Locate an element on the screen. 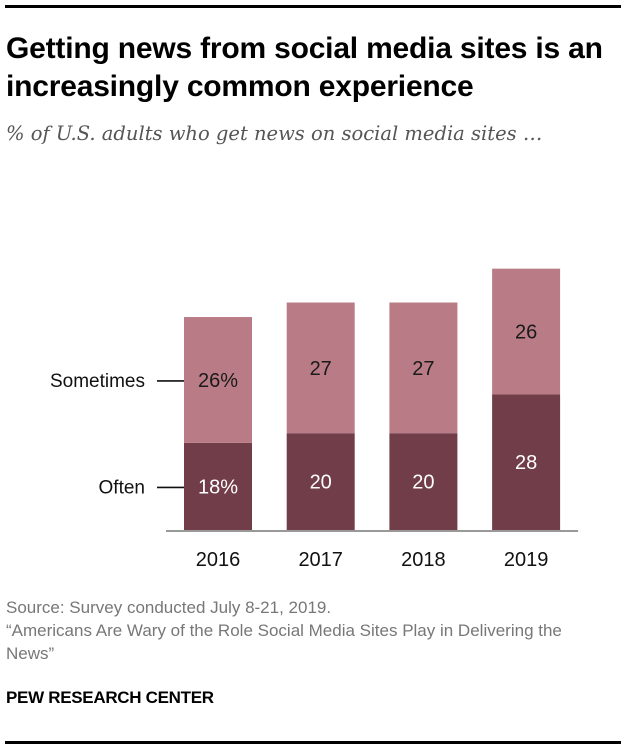 This screenshot has height=750, width=626. data-label-sometimes-2018: 27 is located at coordinates (423, 369).